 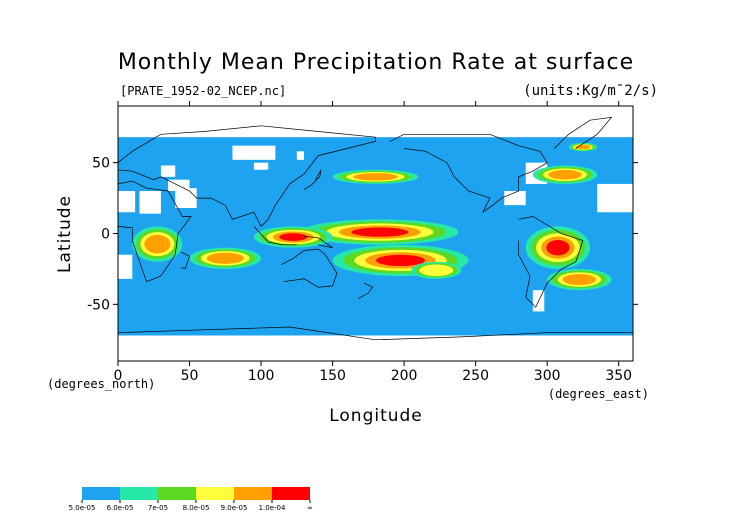 What do you see at coordinates (272, 508) in the screenshot?
I see `colorbar-label: 1.0e-04` at bounding box center [272, 508].